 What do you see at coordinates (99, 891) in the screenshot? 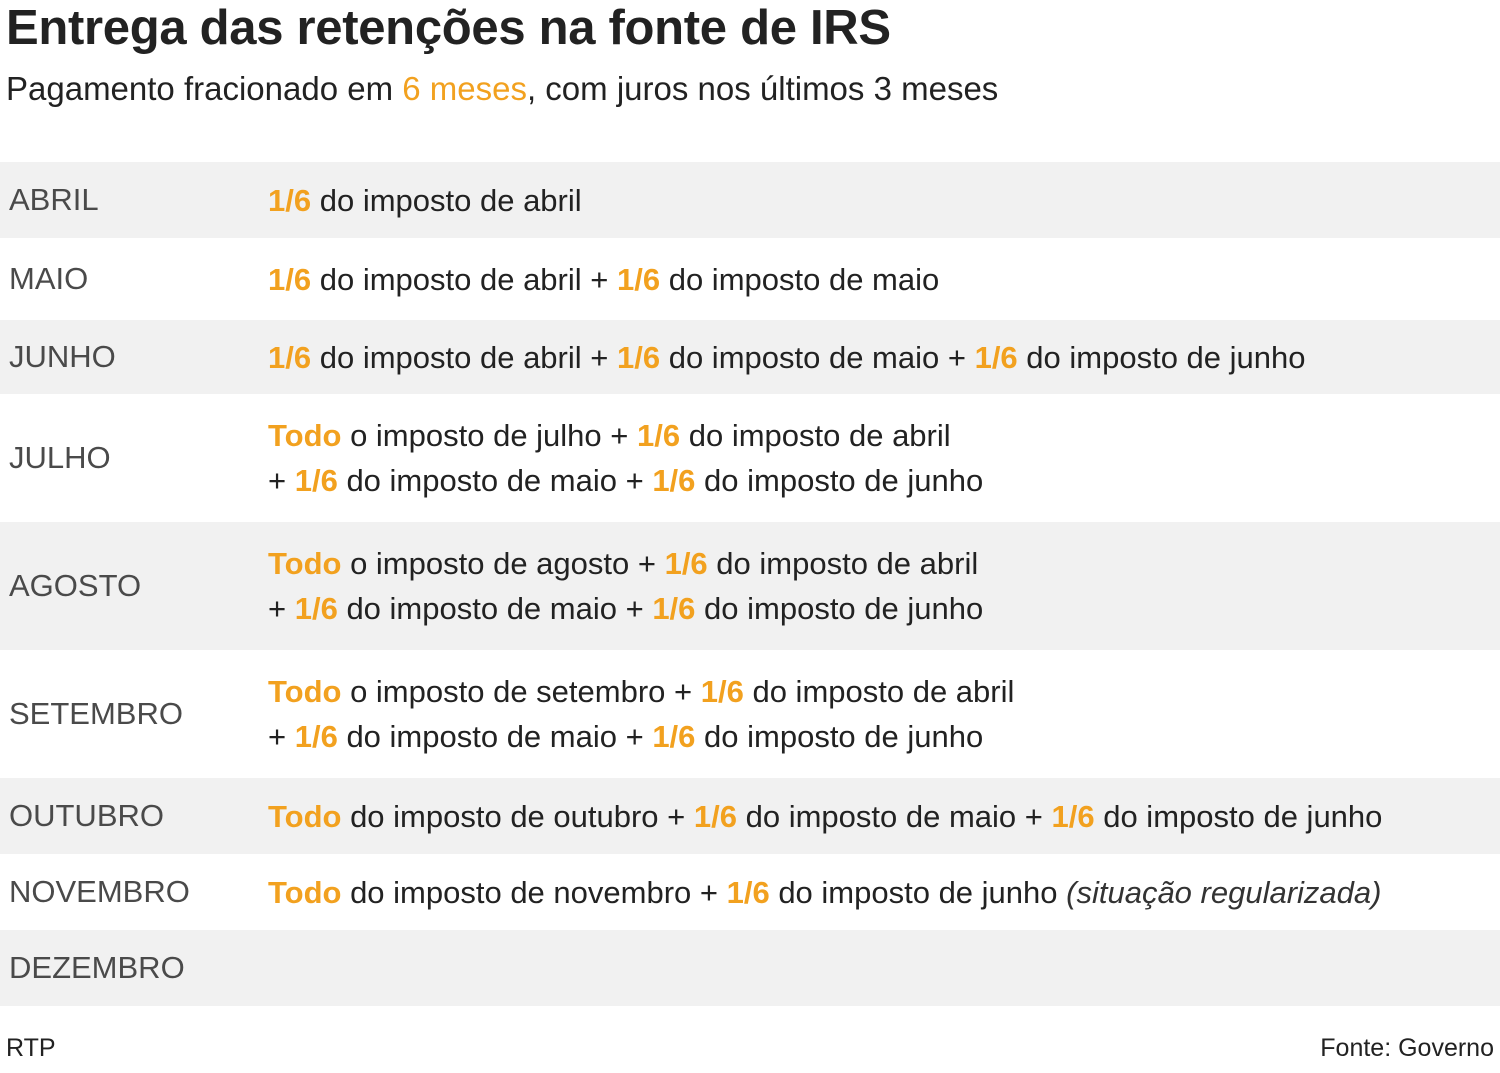
I see `month-label: NOVEMBRO` at bounding box center [99, 891].